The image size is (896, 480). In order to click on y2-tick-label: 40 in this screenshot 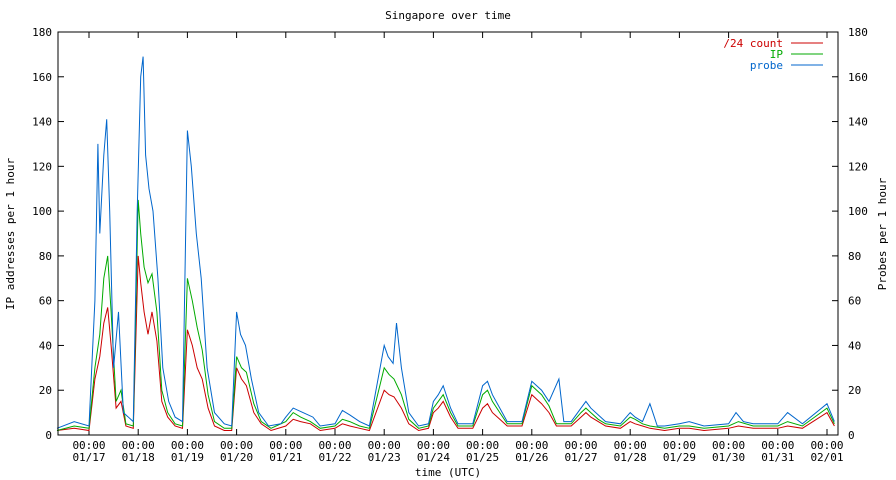, I will do `click(854, 345)`.